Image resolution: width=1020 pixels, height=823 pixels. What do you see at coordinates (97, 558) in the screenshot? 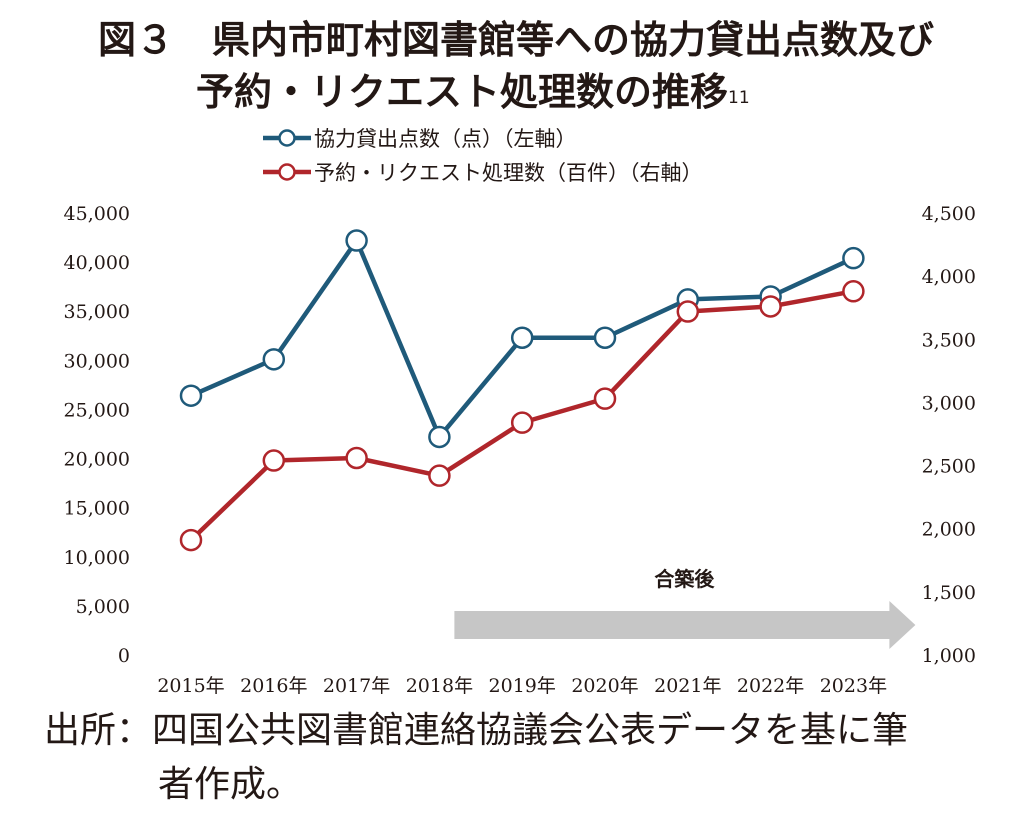
I see `y-left-tick-label: 10,000` at bounding box center [97, 558].